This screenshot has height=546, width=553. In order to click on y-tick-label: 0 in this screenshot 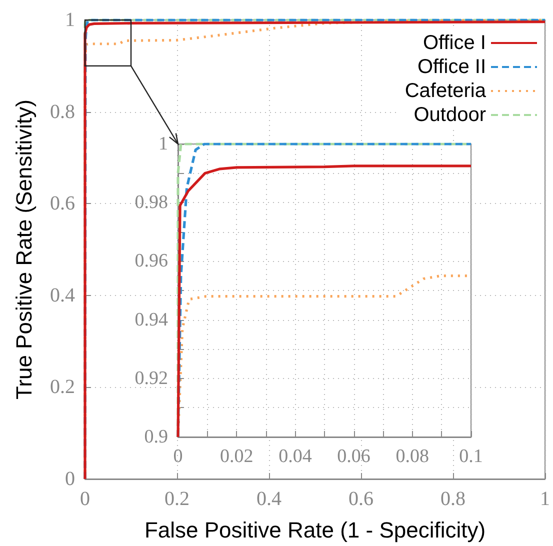, I will do `click(70, 479)`.